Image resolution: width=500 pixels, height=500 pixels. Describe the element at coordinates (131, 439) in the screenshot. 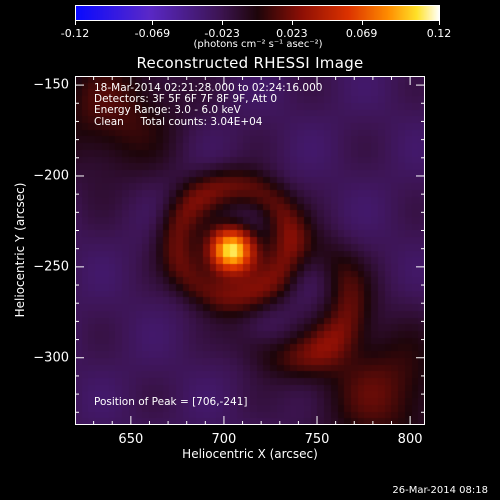

I see `x-tick-label: 650` at that location.